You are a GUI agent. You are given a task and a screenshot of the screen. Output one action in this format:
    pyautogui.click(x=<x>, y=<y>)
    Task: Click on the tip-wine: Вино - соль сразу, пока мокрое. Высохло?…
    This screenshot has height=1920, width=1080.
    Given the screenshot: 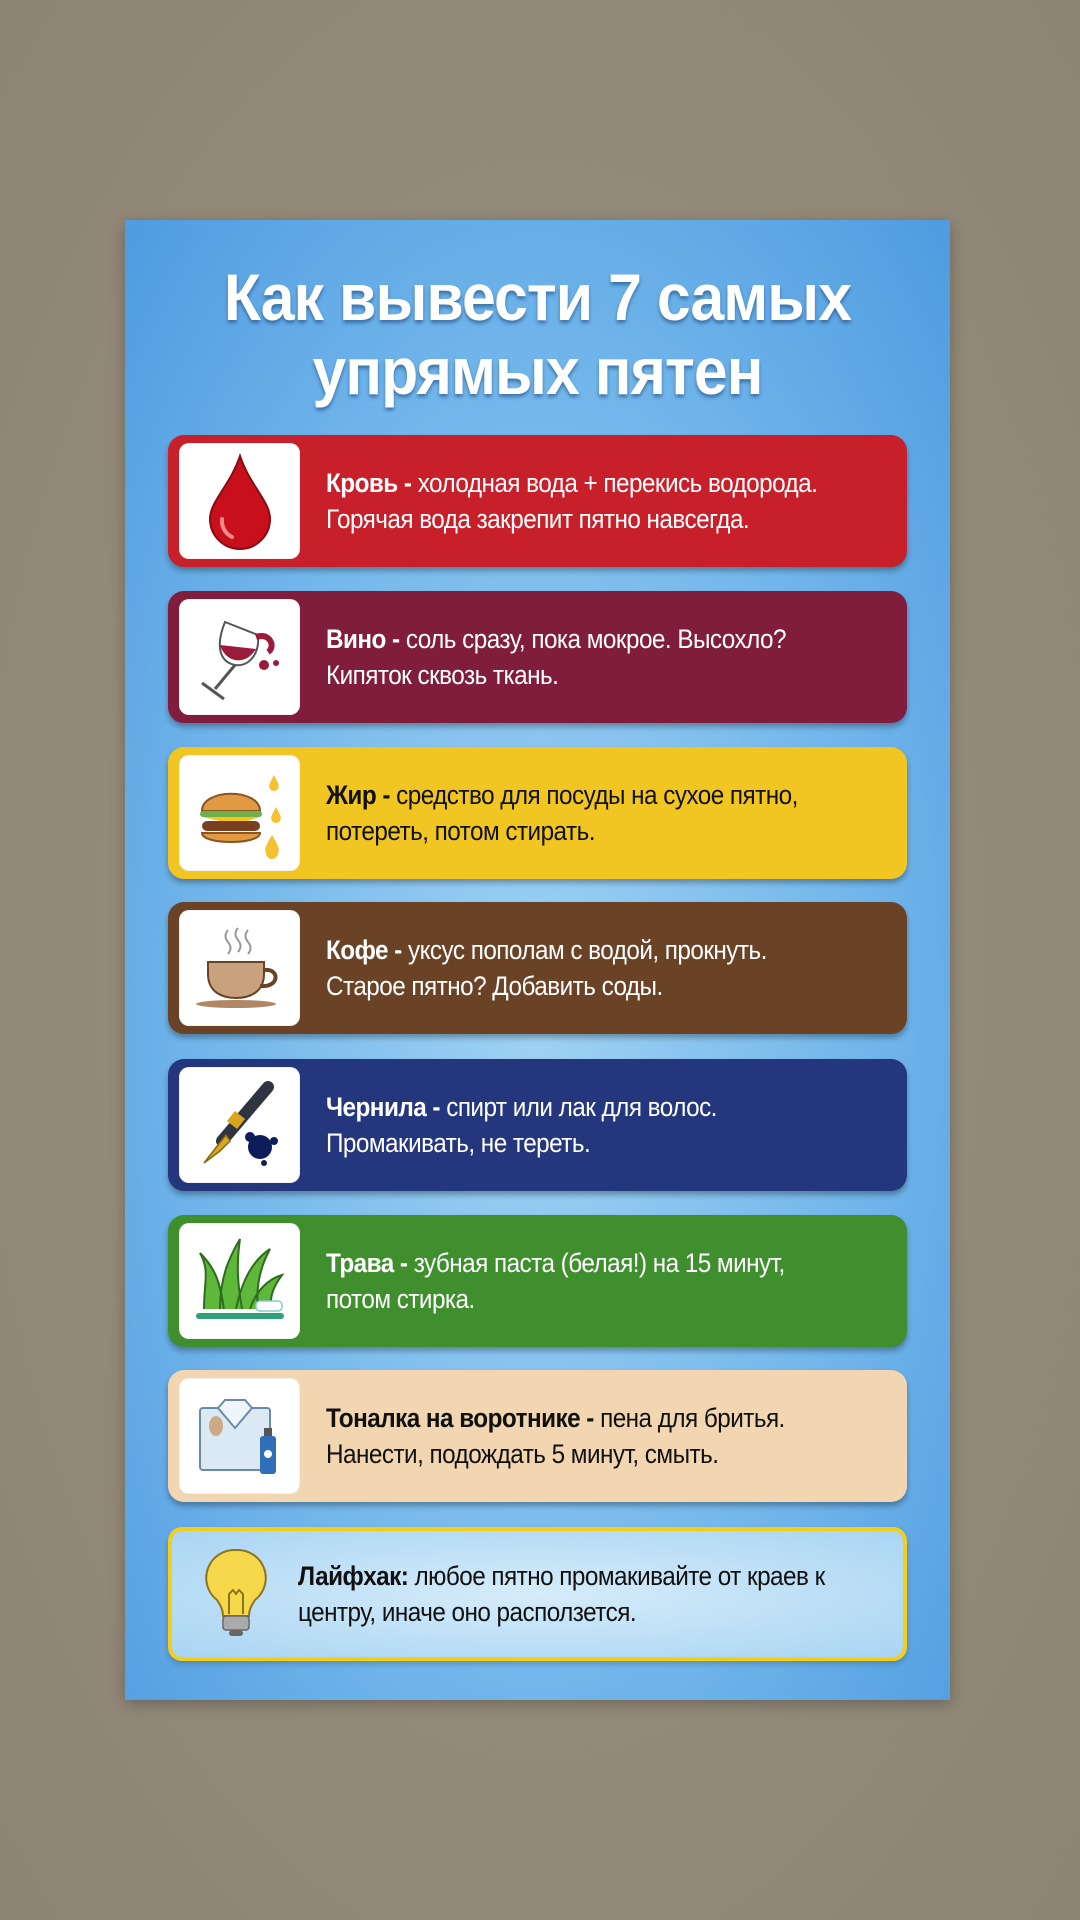 What is the action you would take?
    pyautogui.click(x=537, y=657)
    